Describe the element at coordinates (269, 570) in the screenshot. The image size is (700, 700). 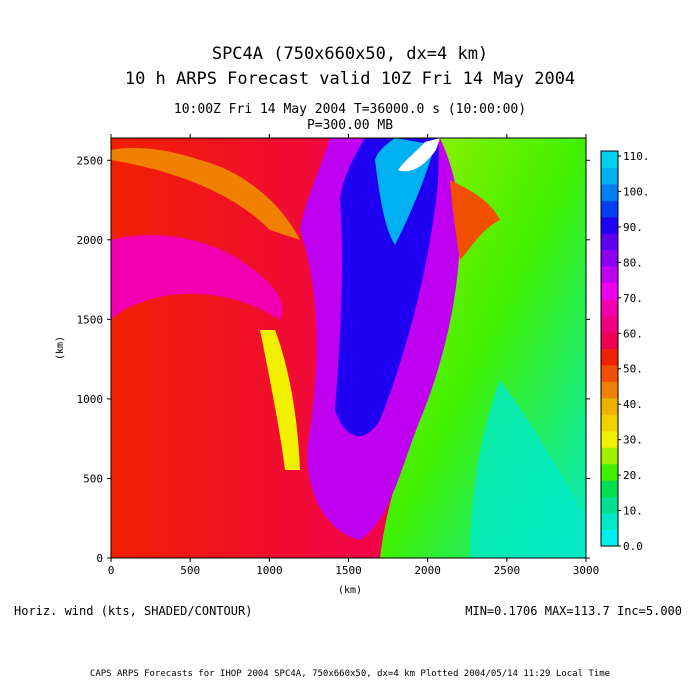
I see `x-tick-label: 1000` at that location.